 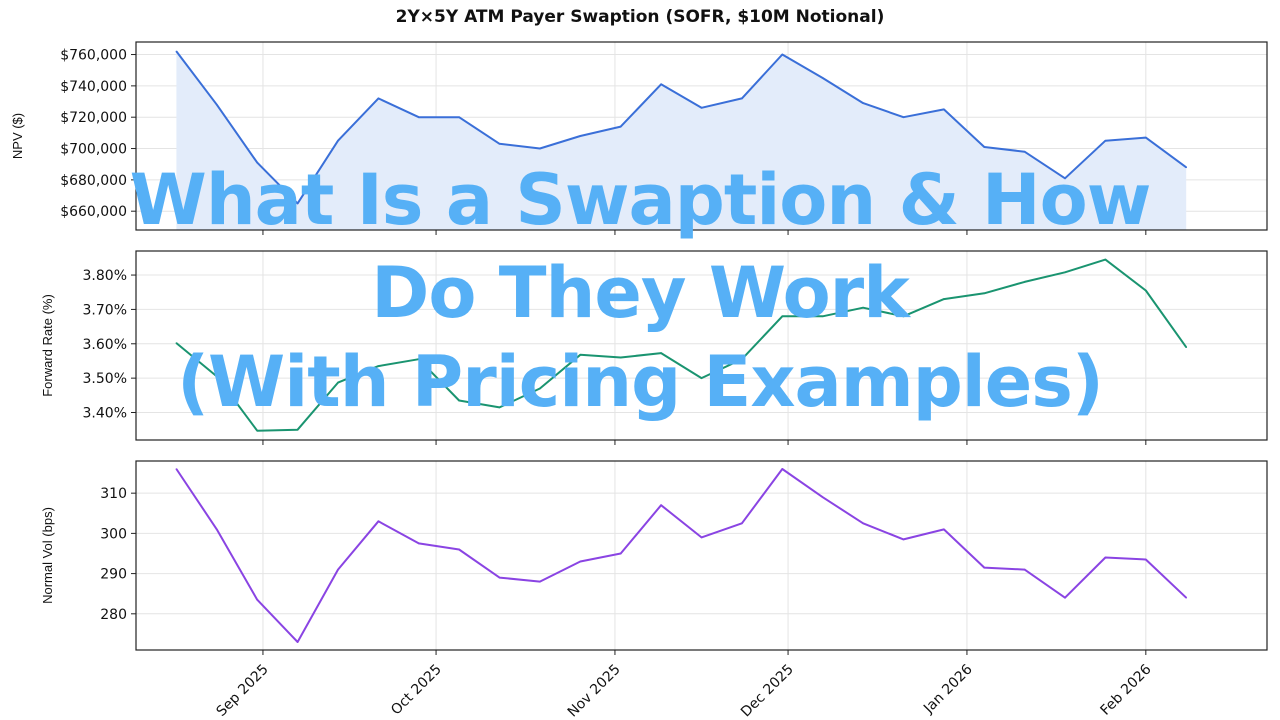 I want to click on normal-vol-ylabel: Normal Vol (bps), so click(x=47, y=555).